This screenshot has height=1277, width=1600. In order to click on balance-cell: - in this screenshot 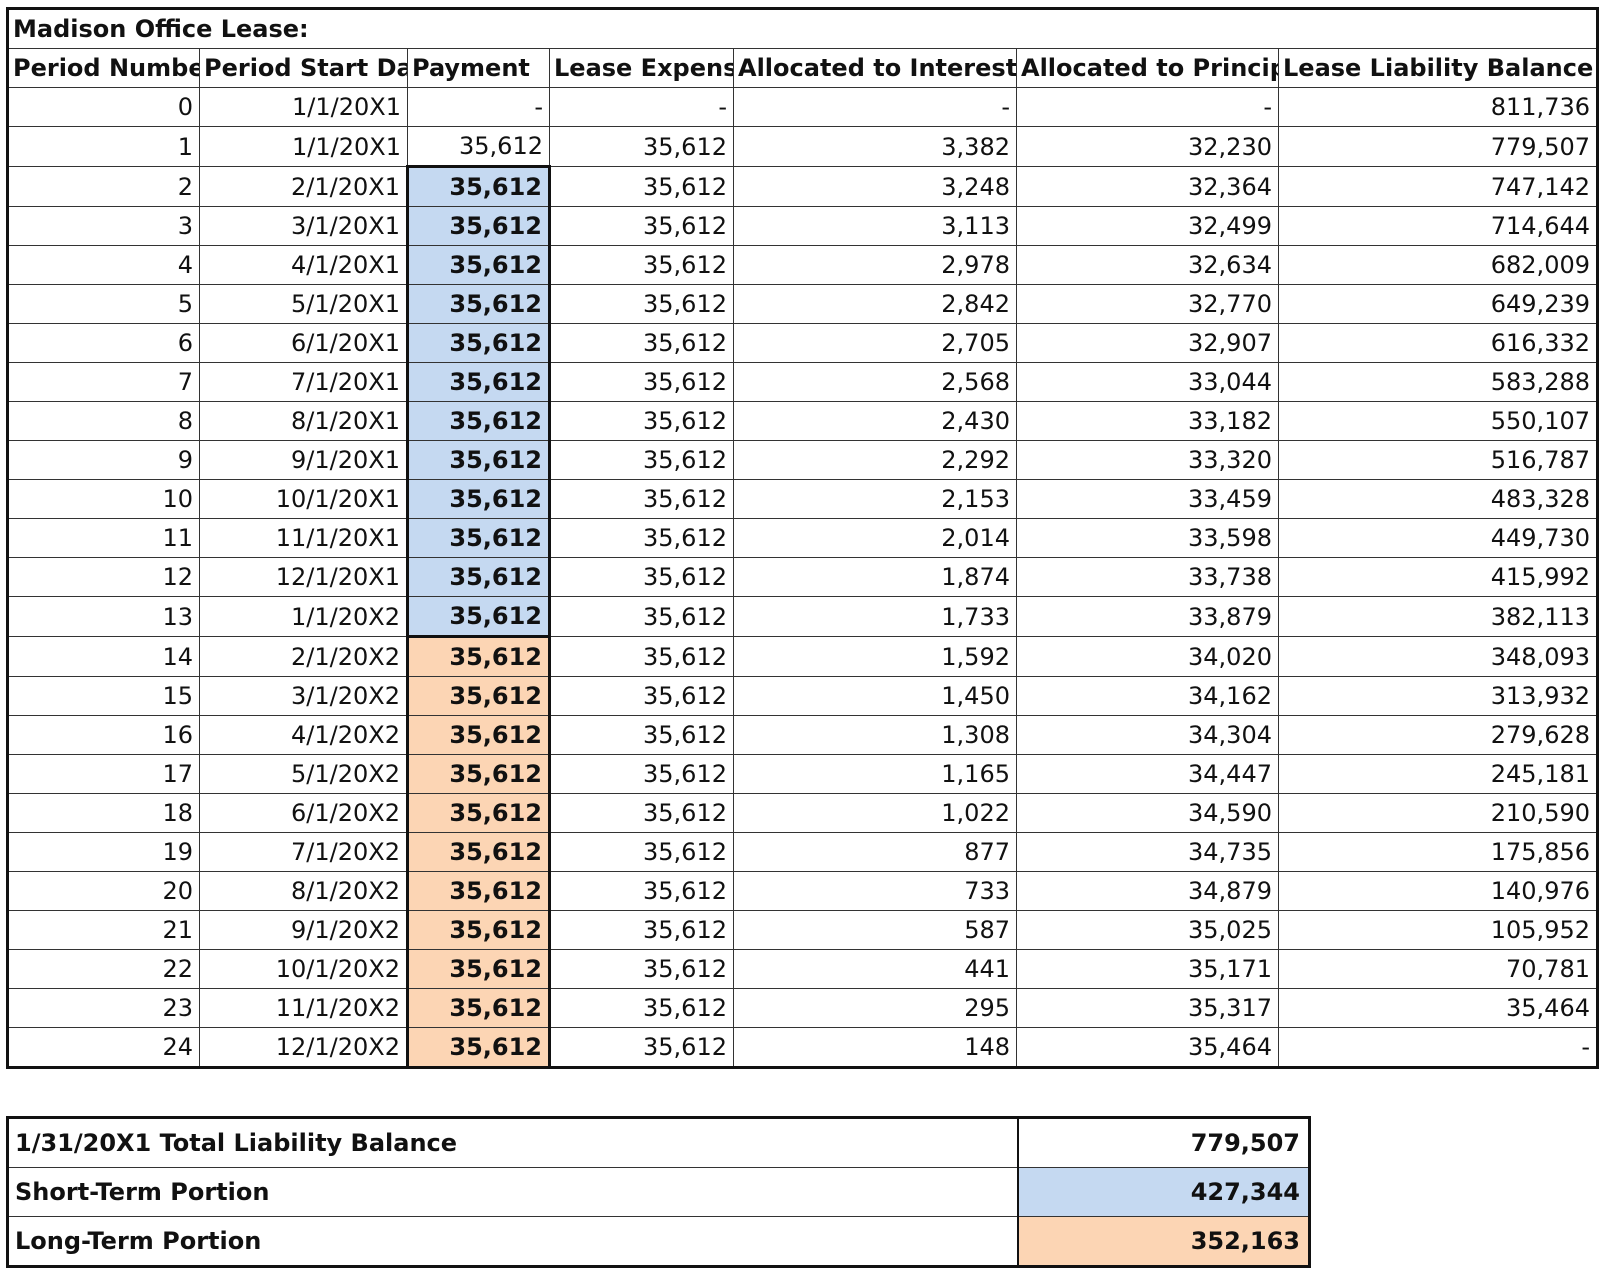, I will do `click(1438, 1047)`.